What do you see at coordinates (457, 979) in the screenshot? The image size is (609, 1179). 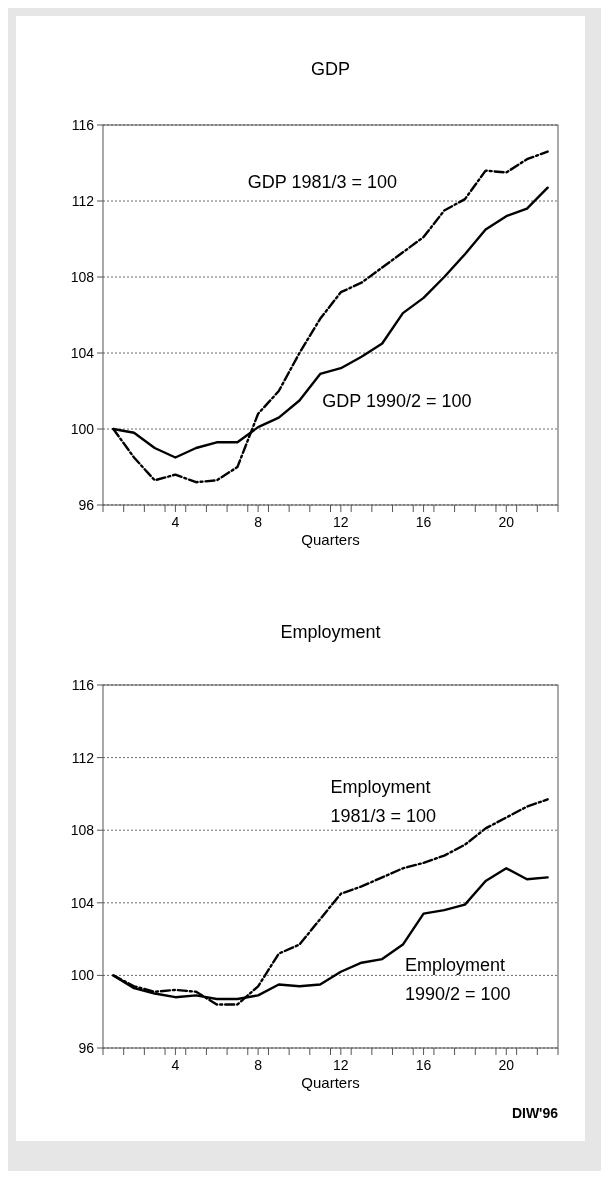 I see `series-label: Employment 1990/2 = 100` at bounding box center [457, 979].